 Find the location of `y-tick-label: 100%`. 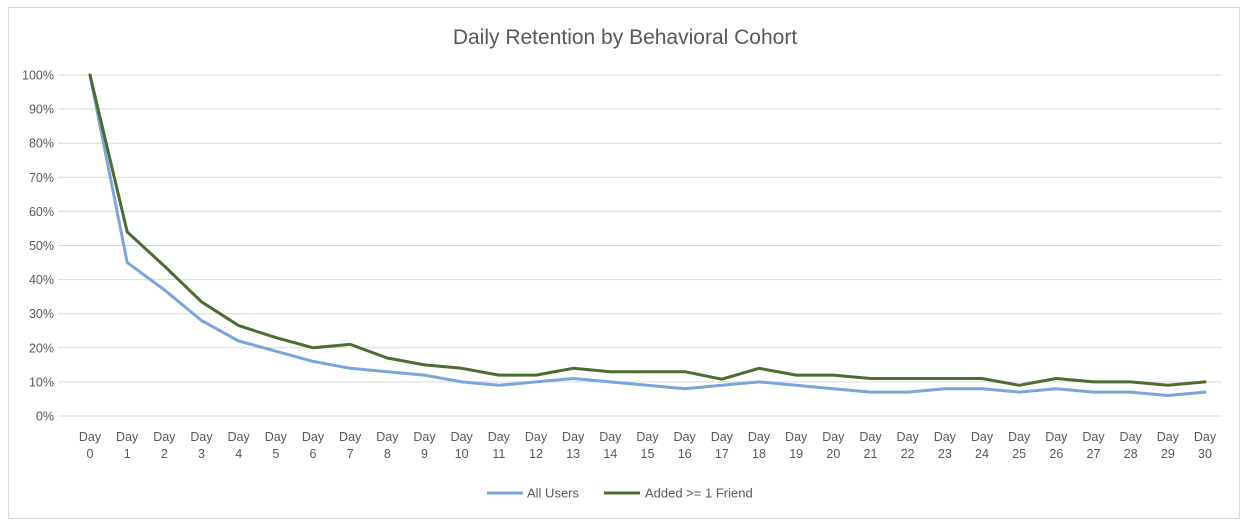

y-tick-label: 100% is located at coordinates (38, 76).